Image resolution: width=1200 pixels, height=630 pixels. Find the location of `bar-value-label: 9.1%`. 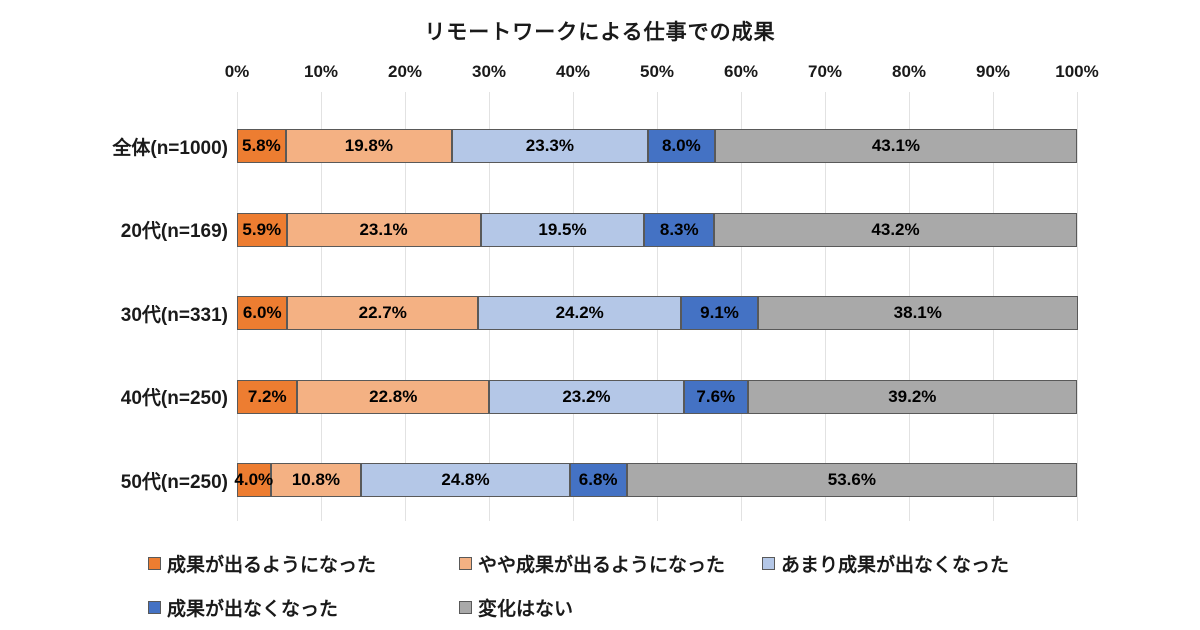

bar-value-label: 9.1% is located at coordinates (719, 312).